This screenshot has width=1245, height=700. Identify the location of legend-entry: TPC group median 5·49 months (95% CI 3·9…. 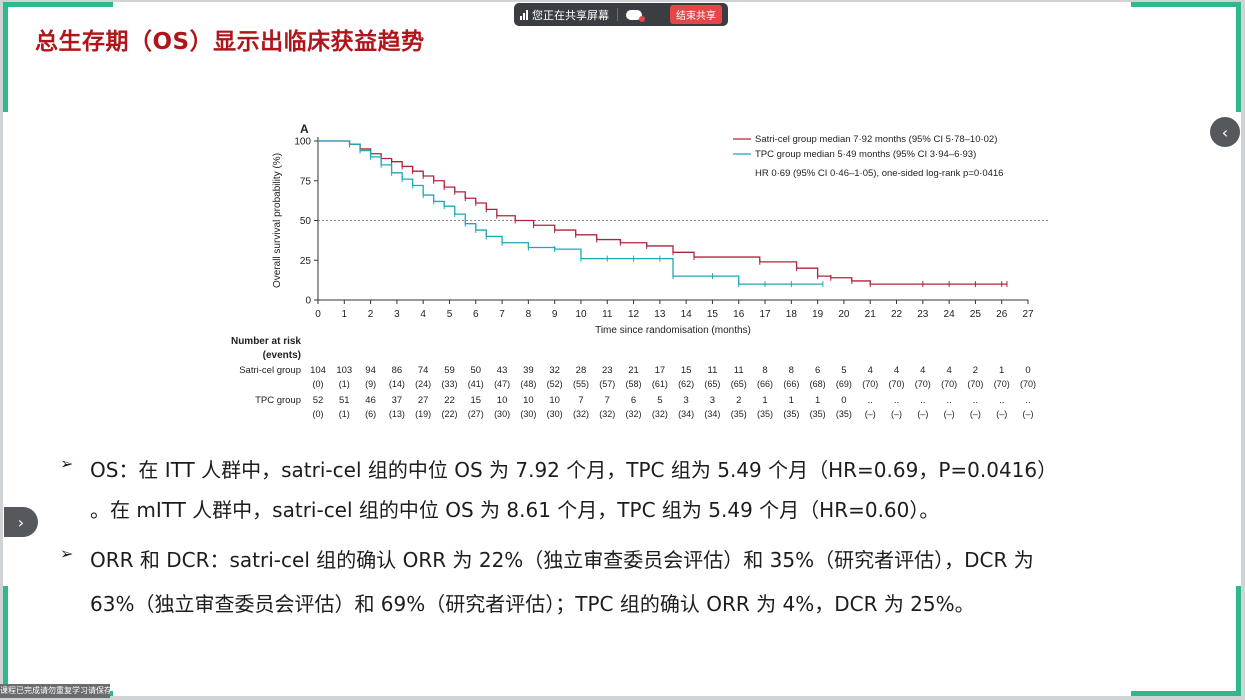
(865, 154).